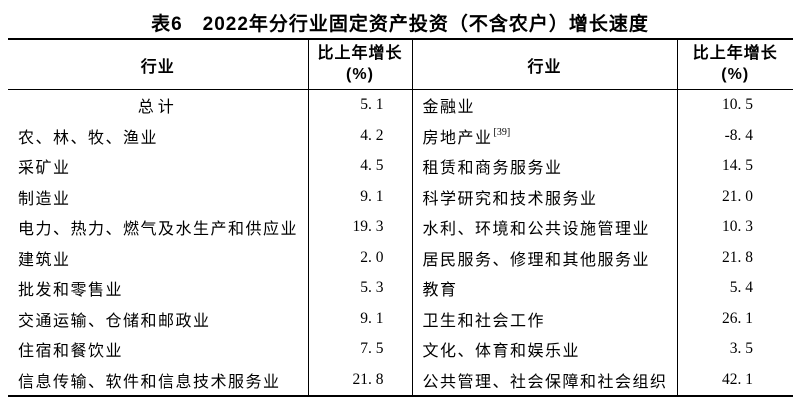  I want to click on col-header-growth-right: 比上年增长 (%), so click(735, 64).